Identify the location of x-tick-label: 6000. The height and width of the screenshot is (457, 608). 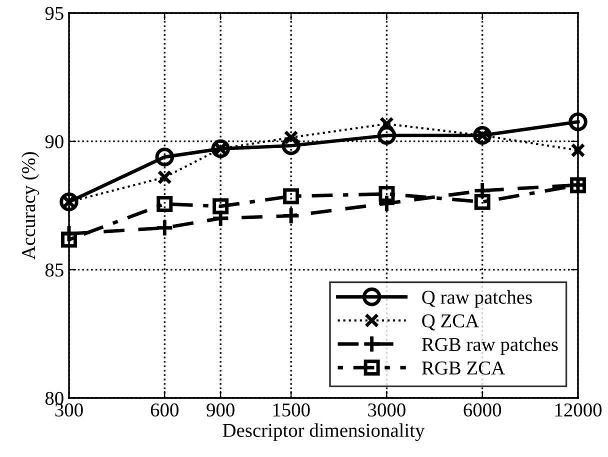
(483, 410).